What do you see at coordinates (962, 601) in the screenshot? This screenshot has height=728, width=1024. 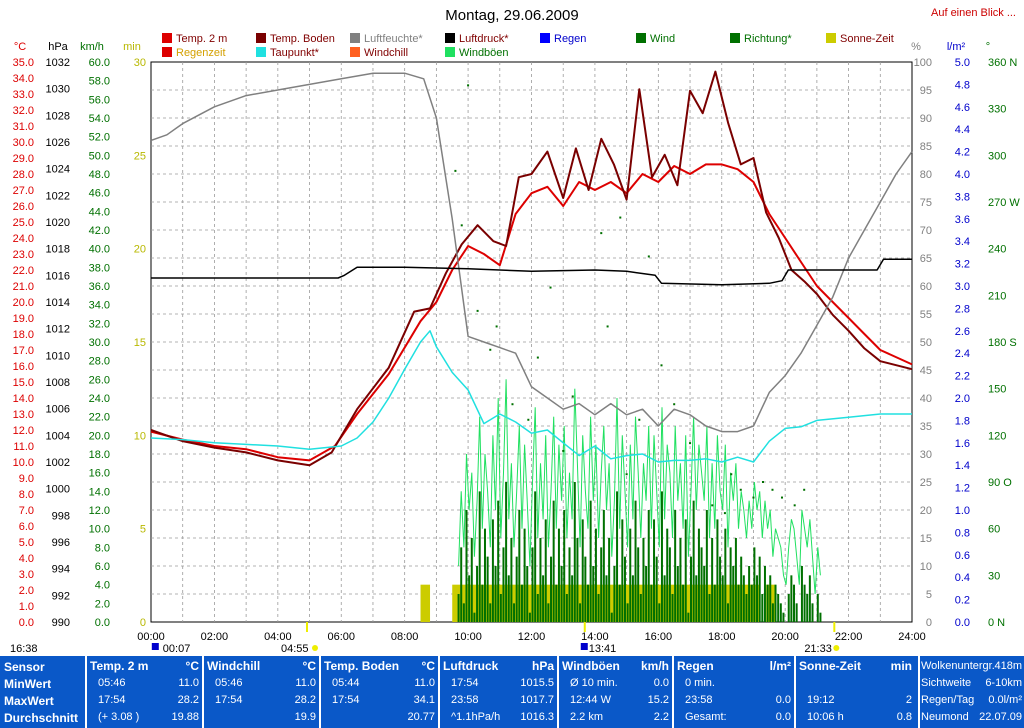 I see `rain-tick-label: 0.2` at bounding box center [962, 601].